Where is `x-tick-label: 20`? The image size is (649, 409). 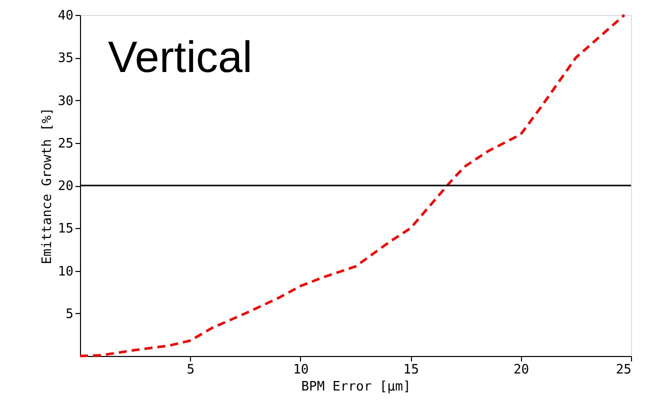 x-tick-label: 20 is located at coordinates (521, 370).